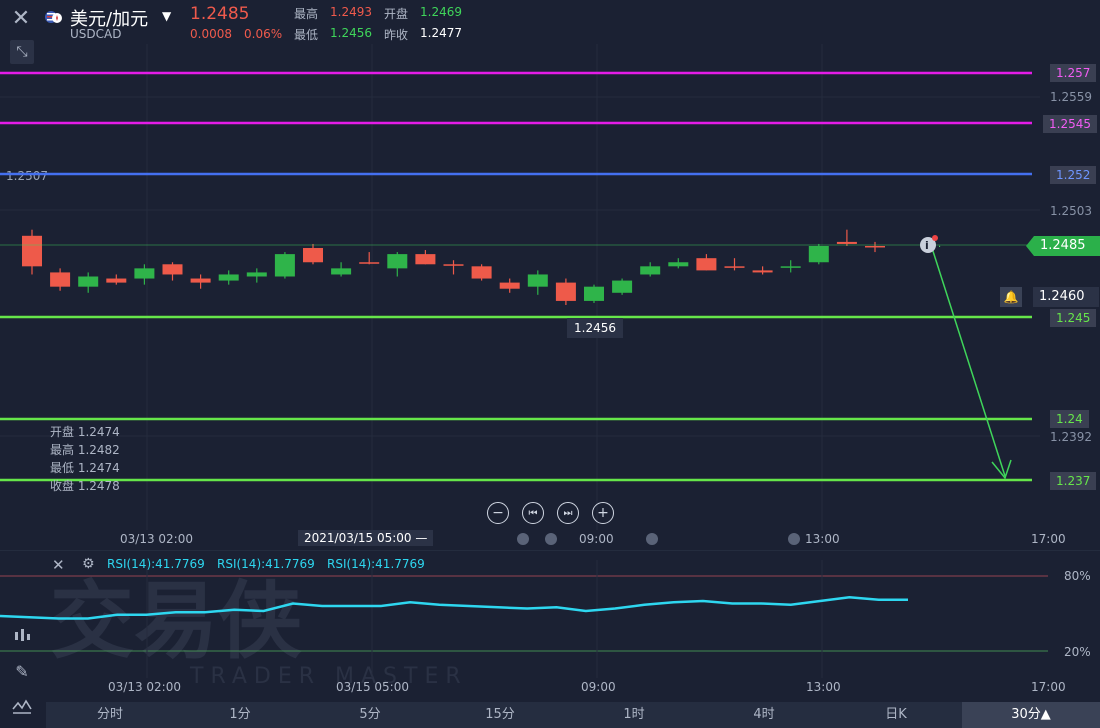 Image resolution: width=1100 pixels, height=728 pixels. I want to click on high-label: 最高, so click(306, 14).